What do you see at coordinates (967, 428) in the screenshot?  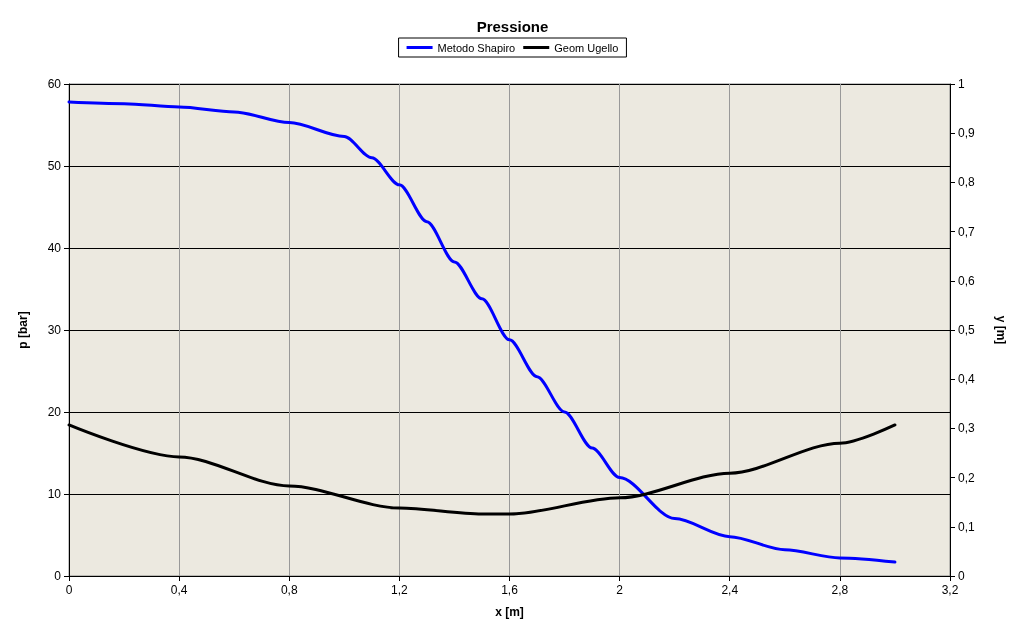 I see `y2-tick-label: 0,3` at bounding box center [967, 428].